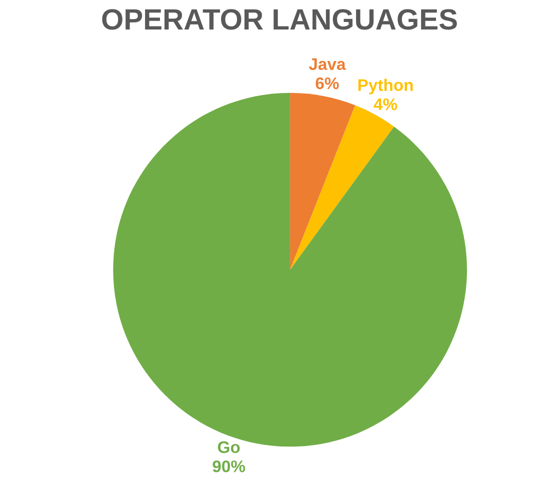 The width and height of the screenshot is (559, 487). Describe the element at coordinates (229, 447) in the screenshot. I see `slice-label: Go` at that location.